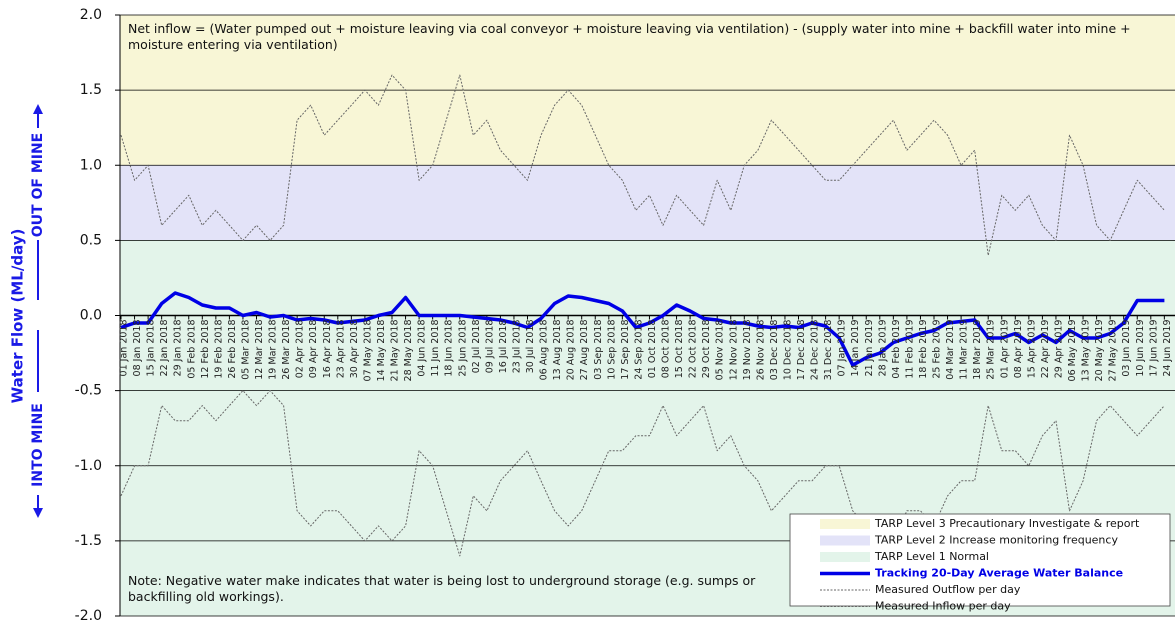 Image resolution: width=1175 pixels, height=624 pixels. What do you see at coordinates (815, 350) in the screenshot?
I see `x-tick-label: 24 Dec 2018` at bounding box center [815, 350].